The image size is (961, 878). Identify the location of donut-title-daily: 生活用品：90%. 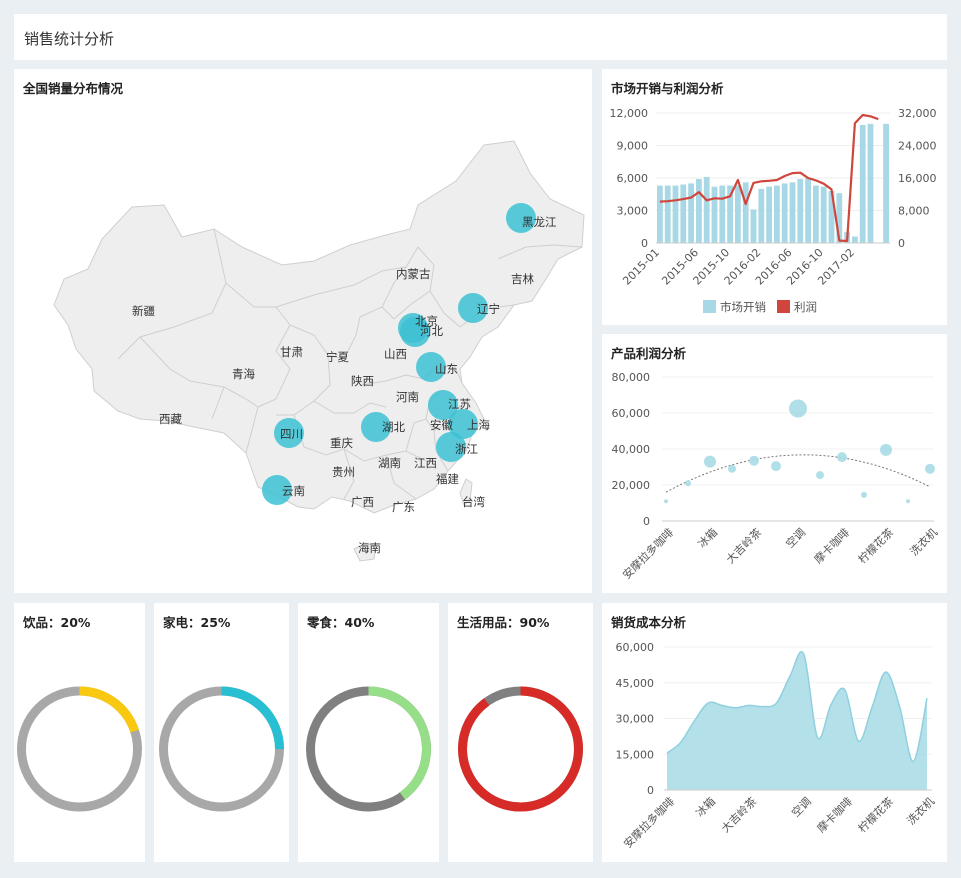
(503, 622).